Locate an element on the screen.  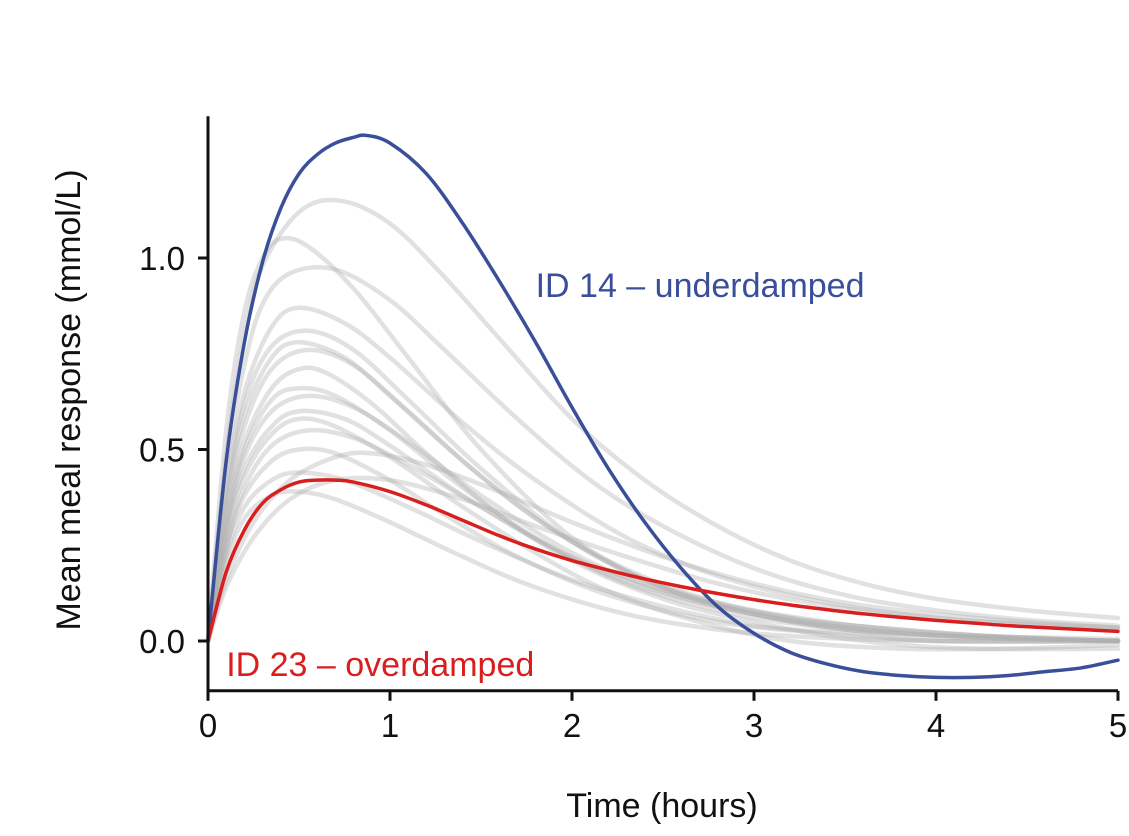
x-tick-label: 2 is located at coordinates (572, 725).